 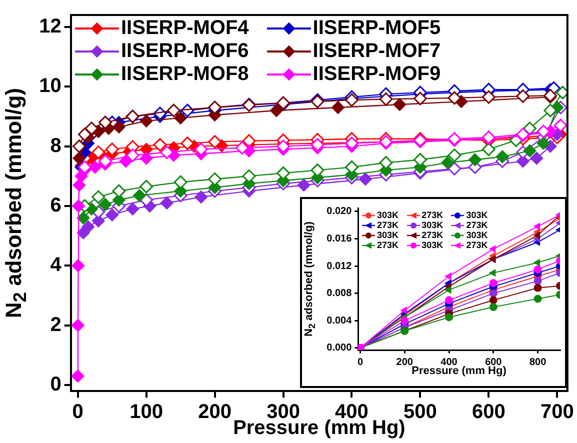 I want to click on x-tick-label: 500, so click(x=420, y=412).